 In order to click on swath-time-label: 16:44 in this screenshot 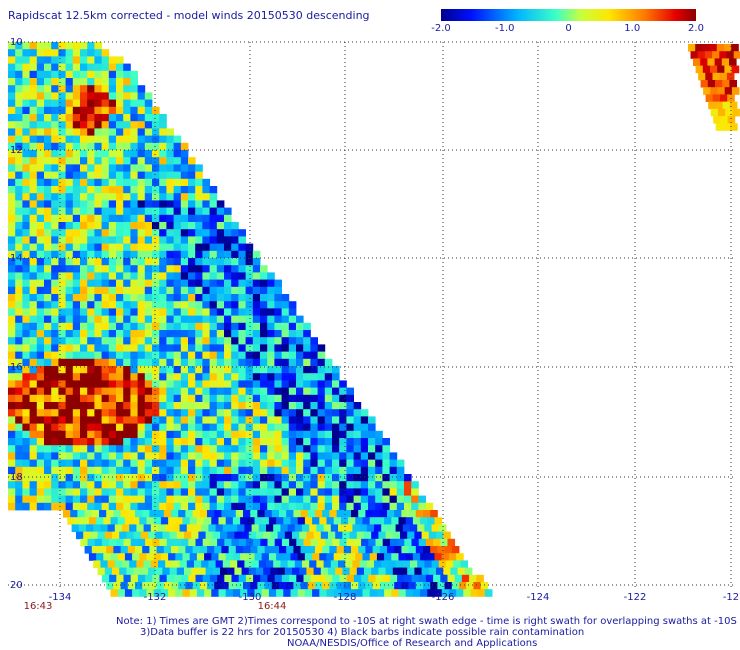, I will do `click(272, 606)`.